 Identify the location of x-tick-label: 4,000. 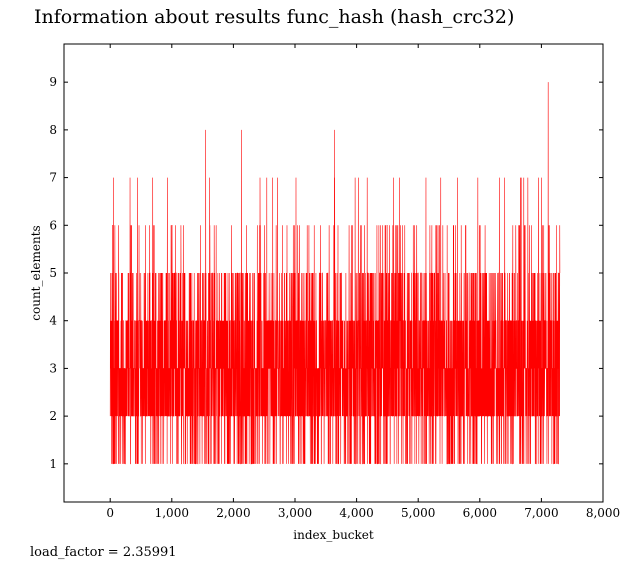
(356, 513).